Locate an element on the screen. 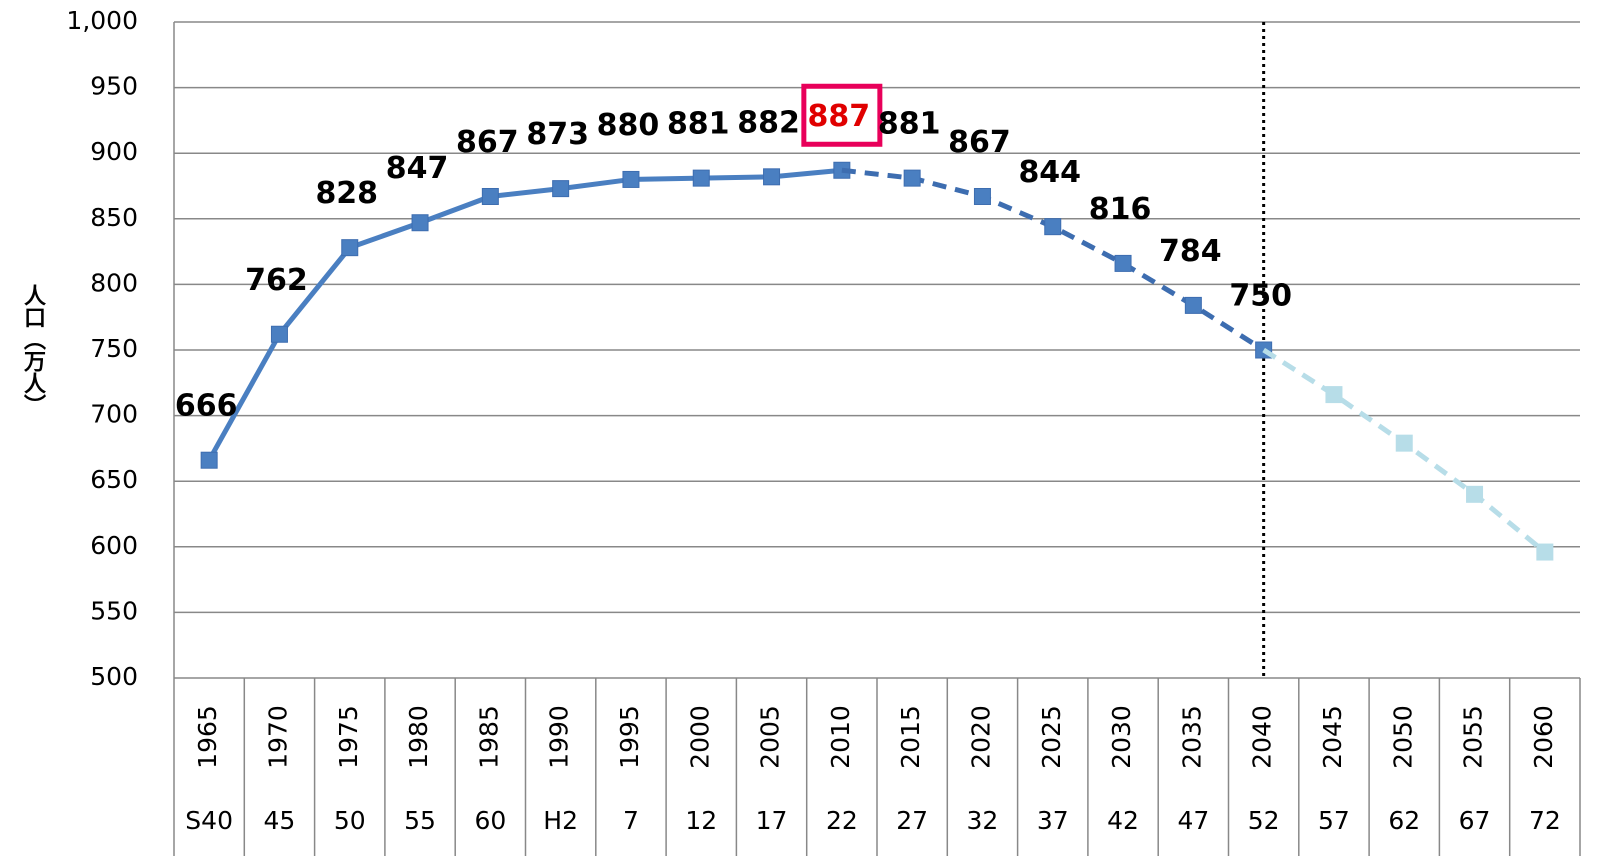 Image resolution: width=1603 pixels, height=856 pixels. era-label: 12 is located at coordinates (701, 820).